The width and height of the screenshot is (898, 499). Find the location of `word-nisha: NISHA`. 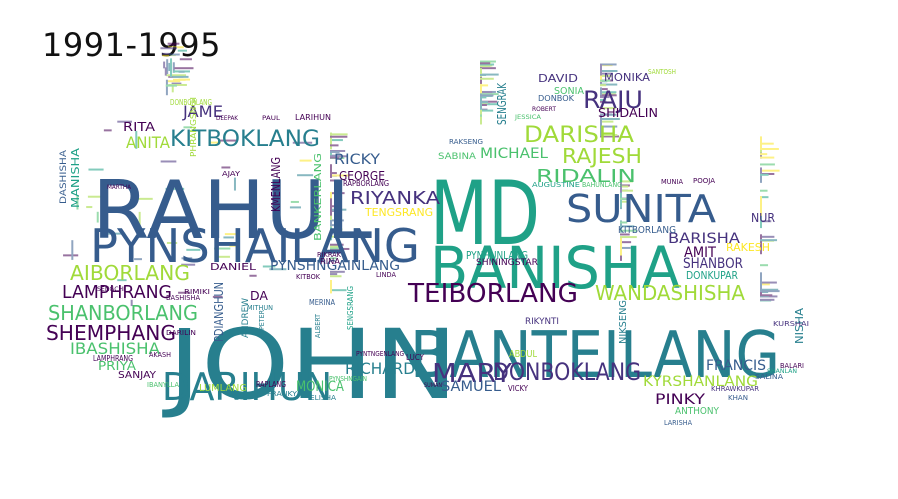

word-nisha: NISHA is located at coordinates (799, 326).